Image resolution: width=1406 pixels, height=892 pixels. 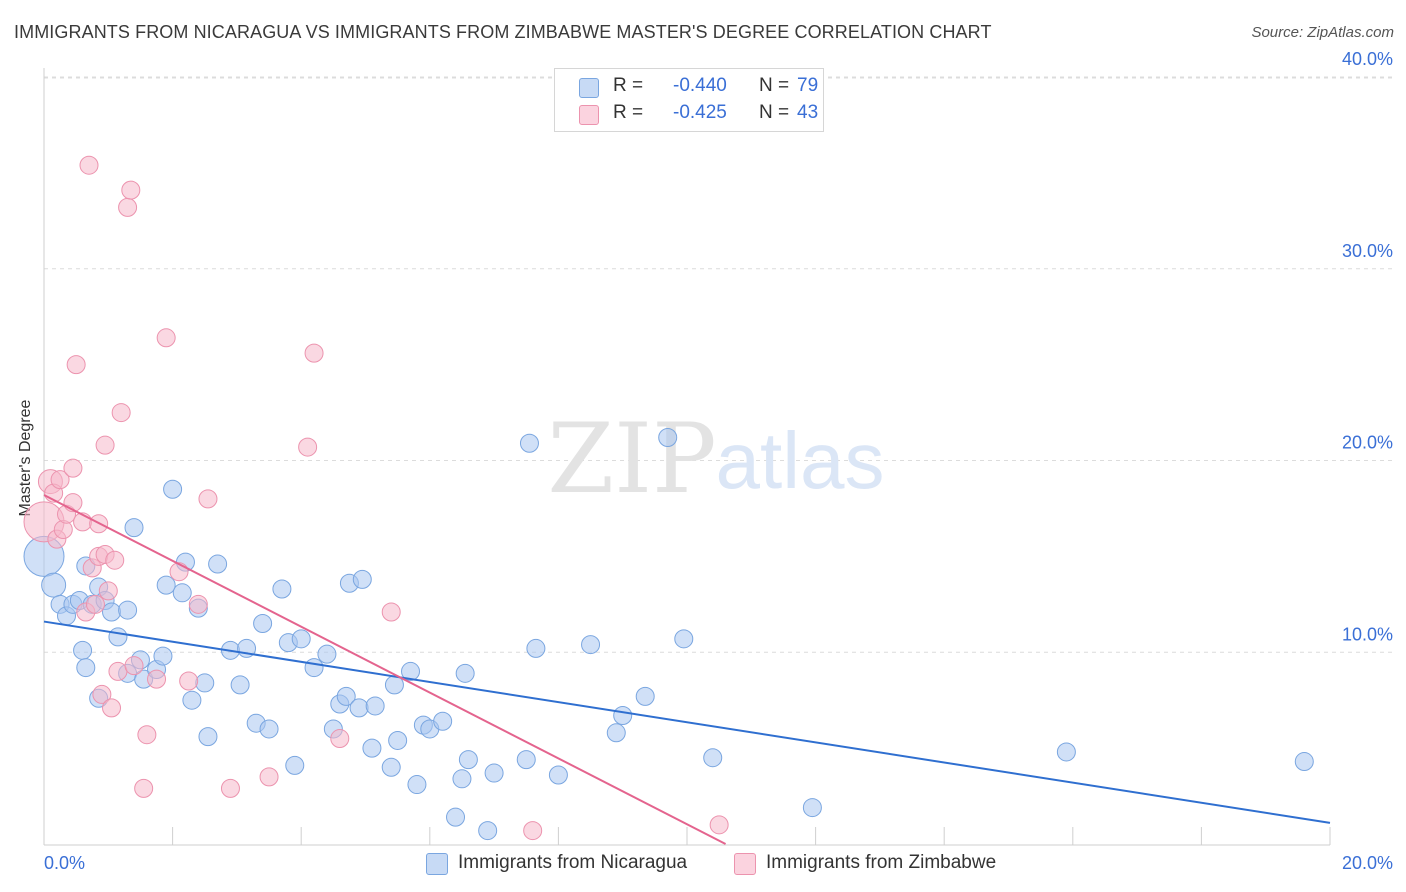 I want to click on correlation-legend: R = -0.440 N = 79 R = -0.425 N = 43, so click(x=689, y=100).